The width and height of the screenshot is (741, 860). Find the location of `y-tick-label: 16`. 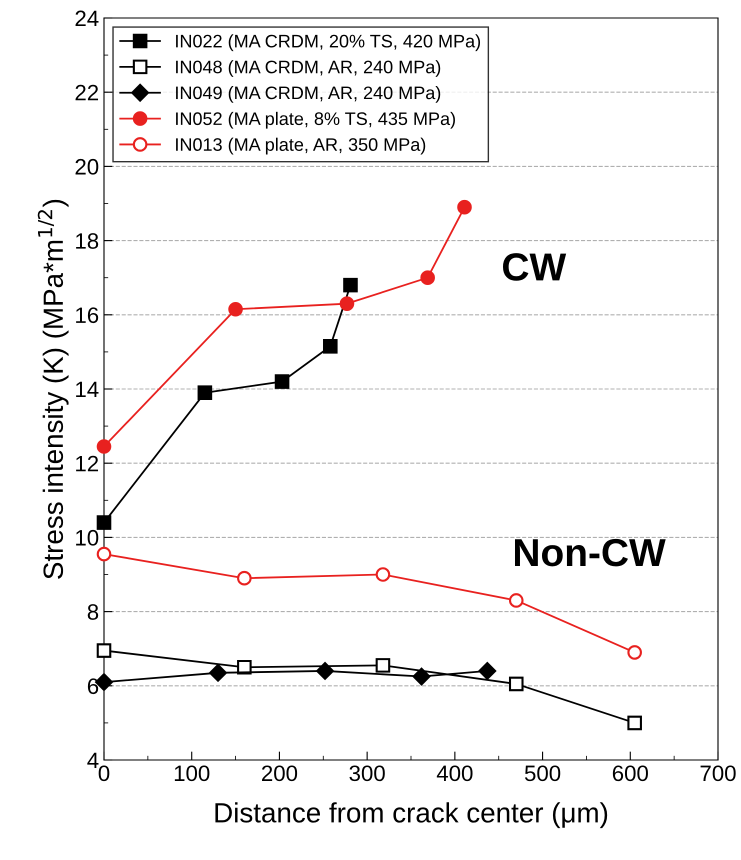

y-tick-label: 16 is located at coordinates (87, 315).